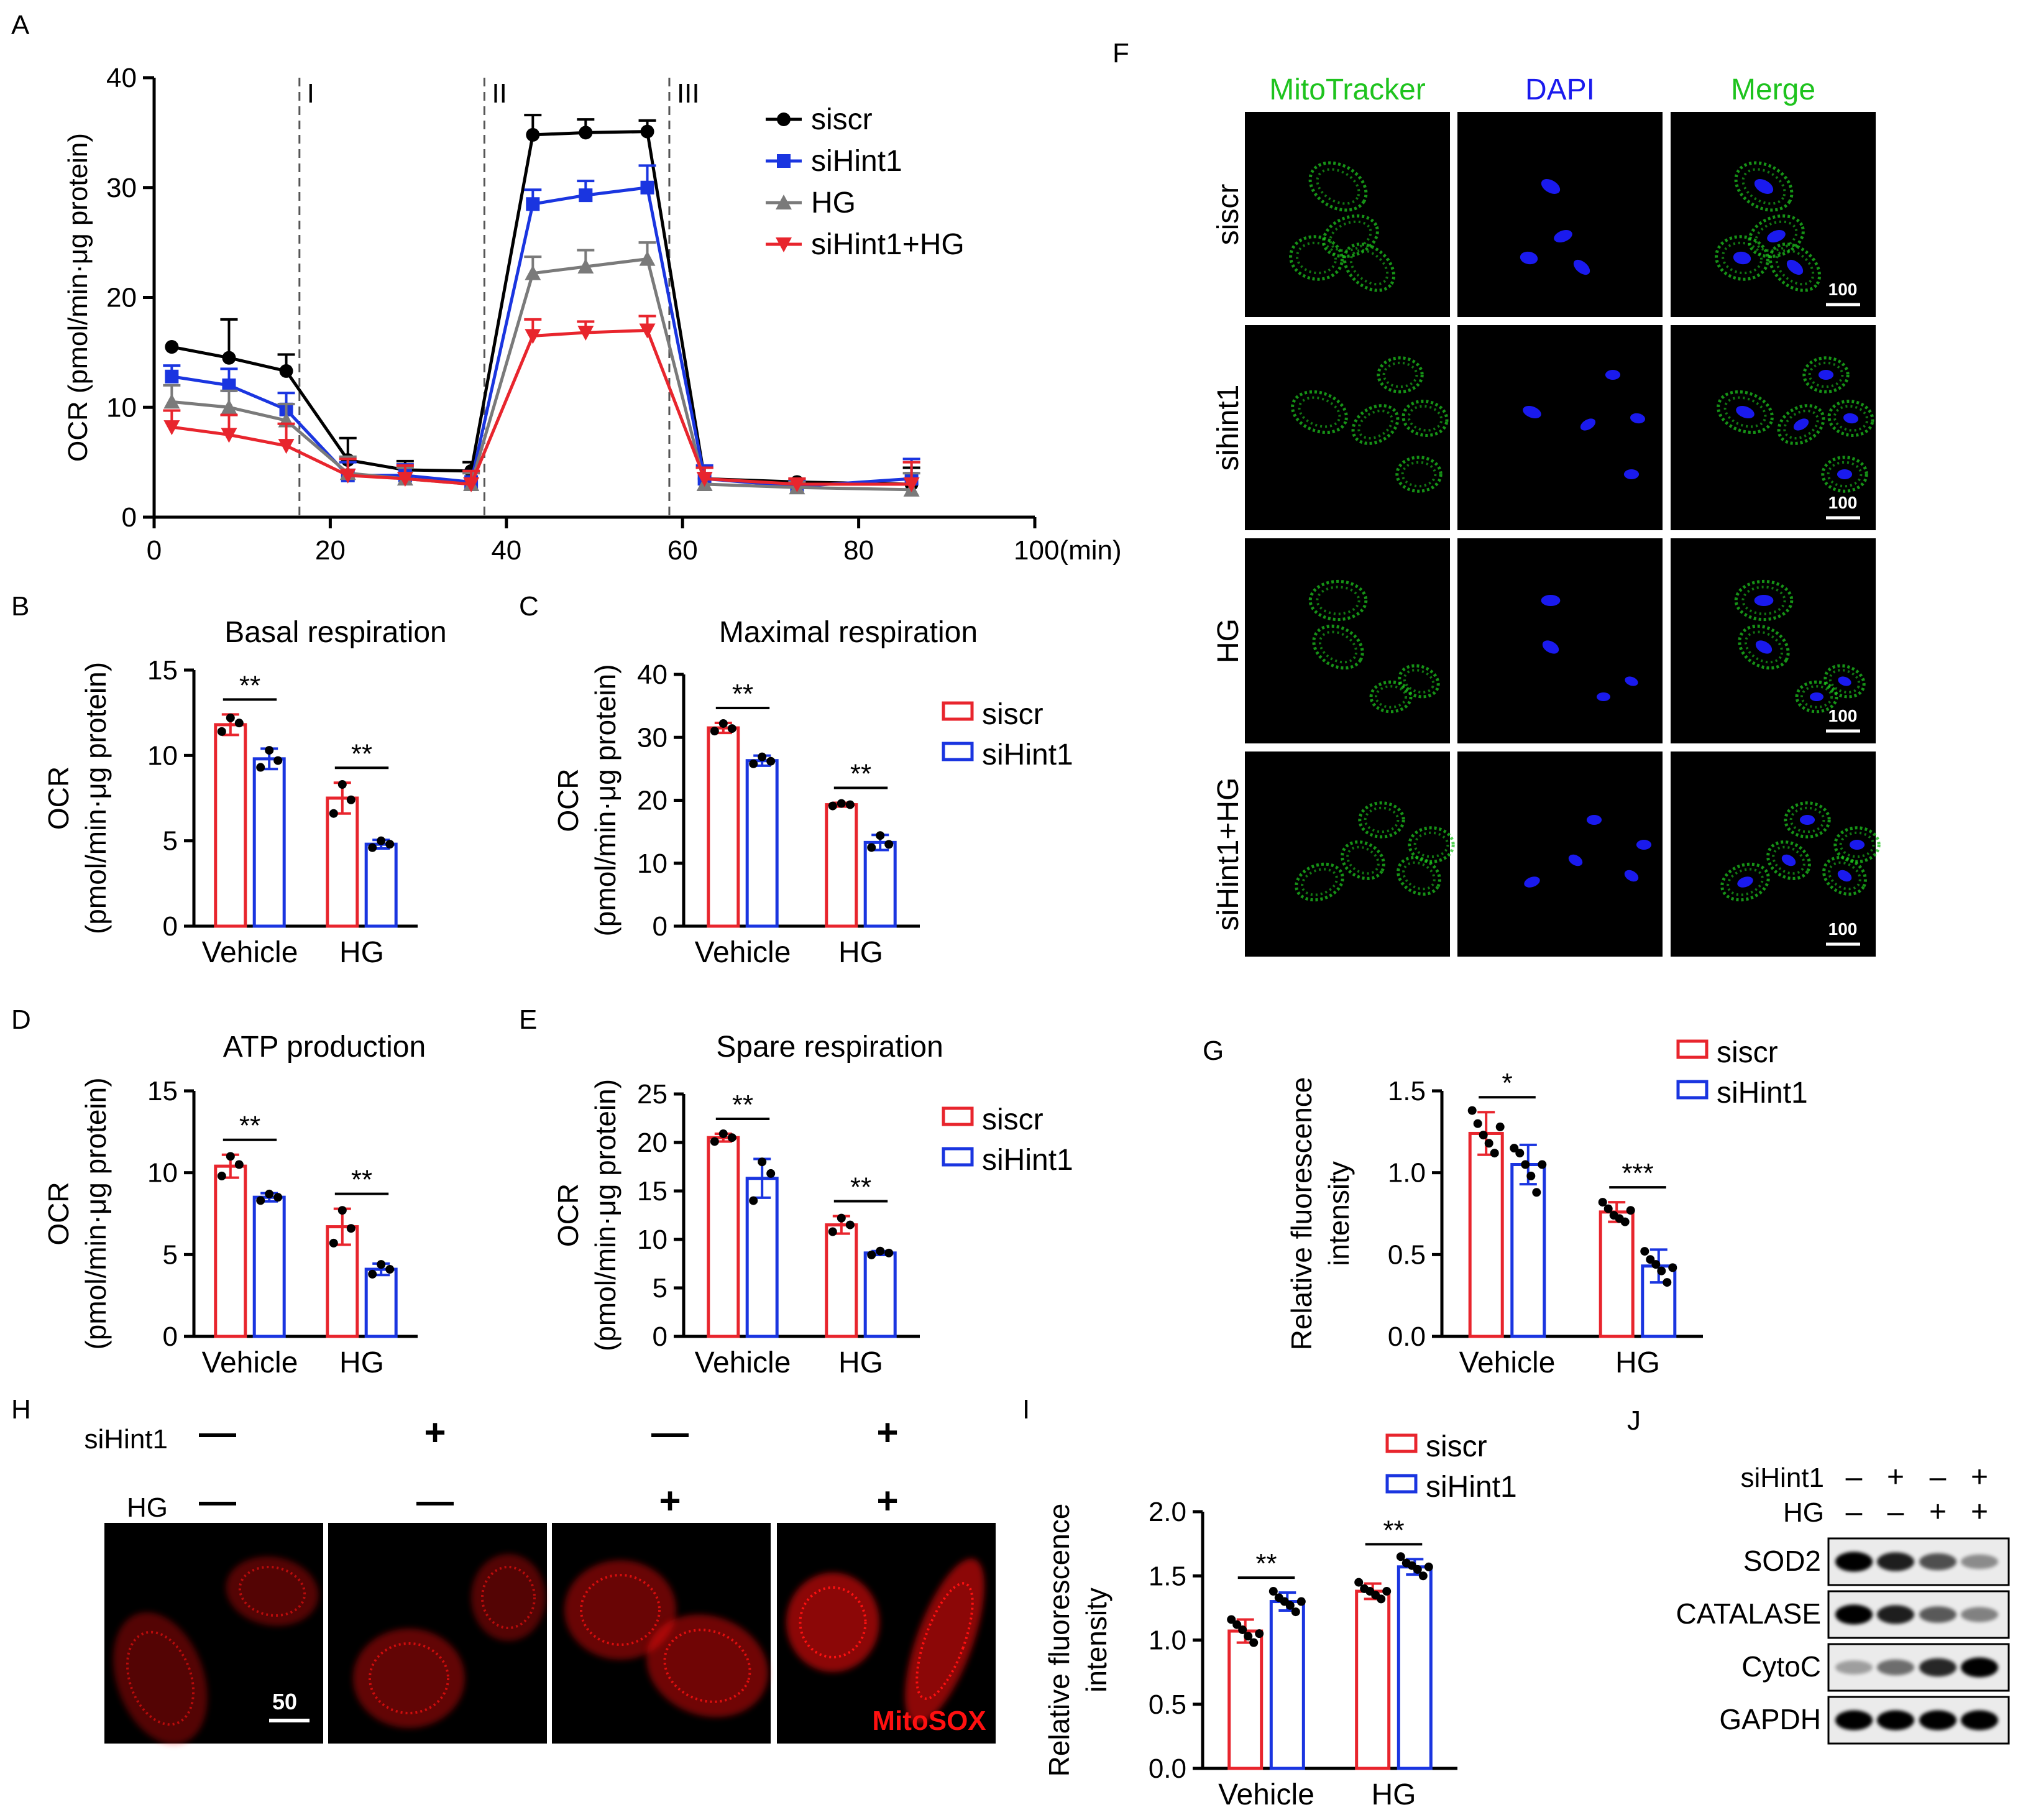 This screenshot has width=2023, height=1820. Describe the element at coordinates (528, 1019) in the screenshot. I see `panel-letter-e: E` at that location.